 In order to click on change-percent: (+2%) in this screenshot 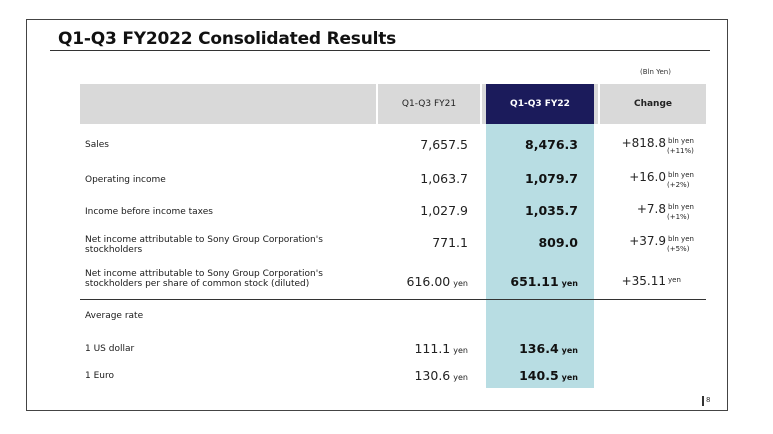, I will do `click(678, 185)`.